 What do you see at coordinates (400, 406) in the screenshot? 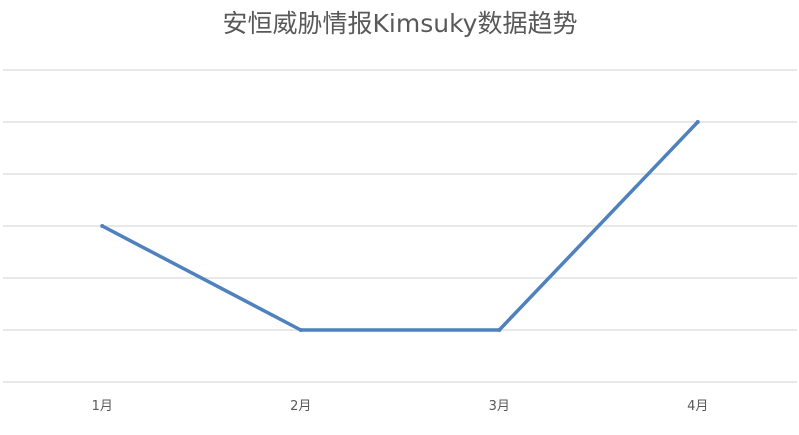
I see `x-axis-tick-labels: 1月 2月 3月 4月` at bounding box center [400, 406].